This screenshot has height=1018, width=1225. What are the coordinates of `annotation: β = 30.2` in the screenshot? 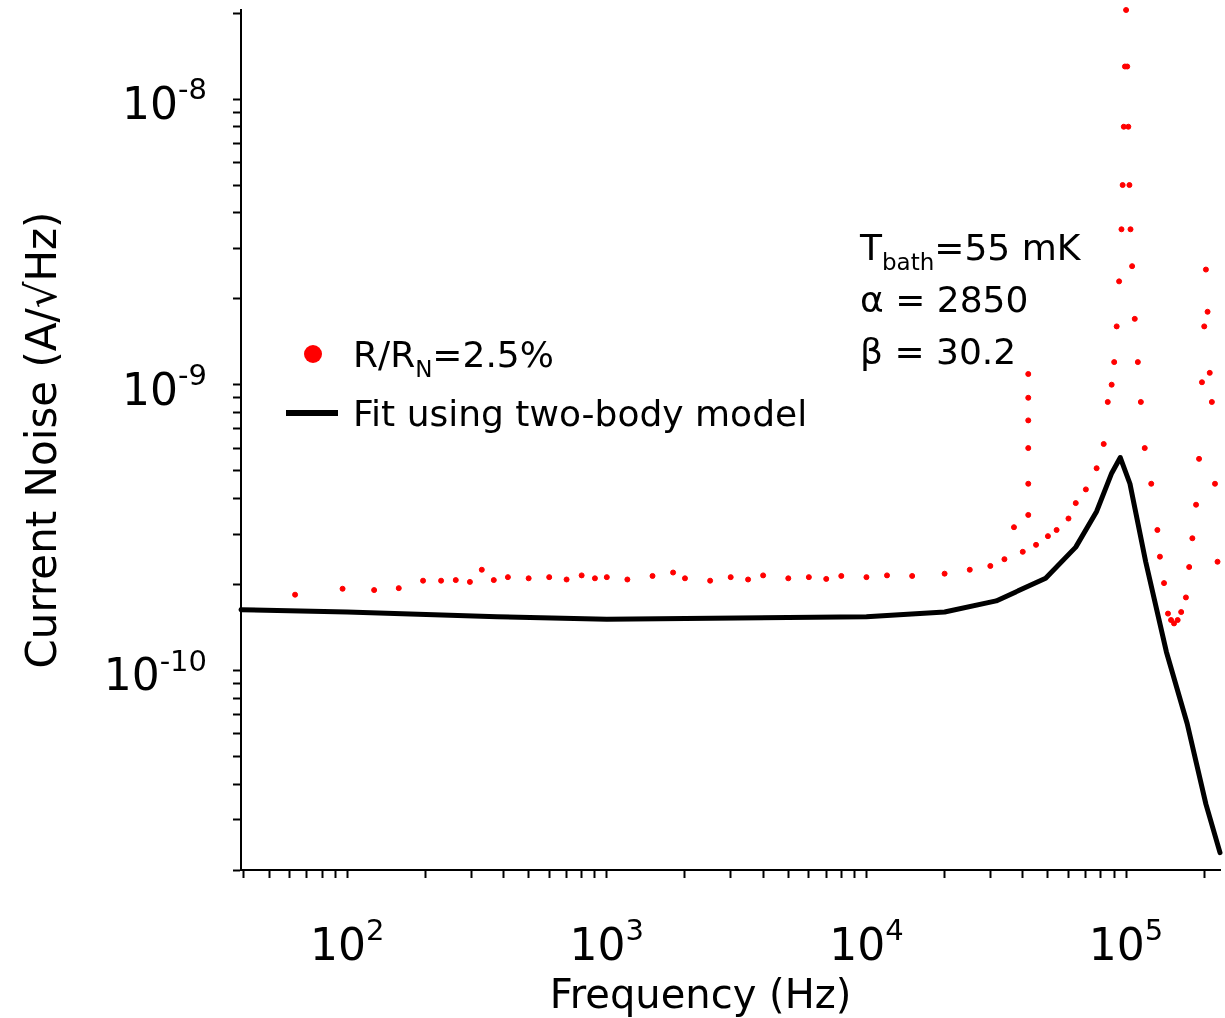 It's located at (938, 351).